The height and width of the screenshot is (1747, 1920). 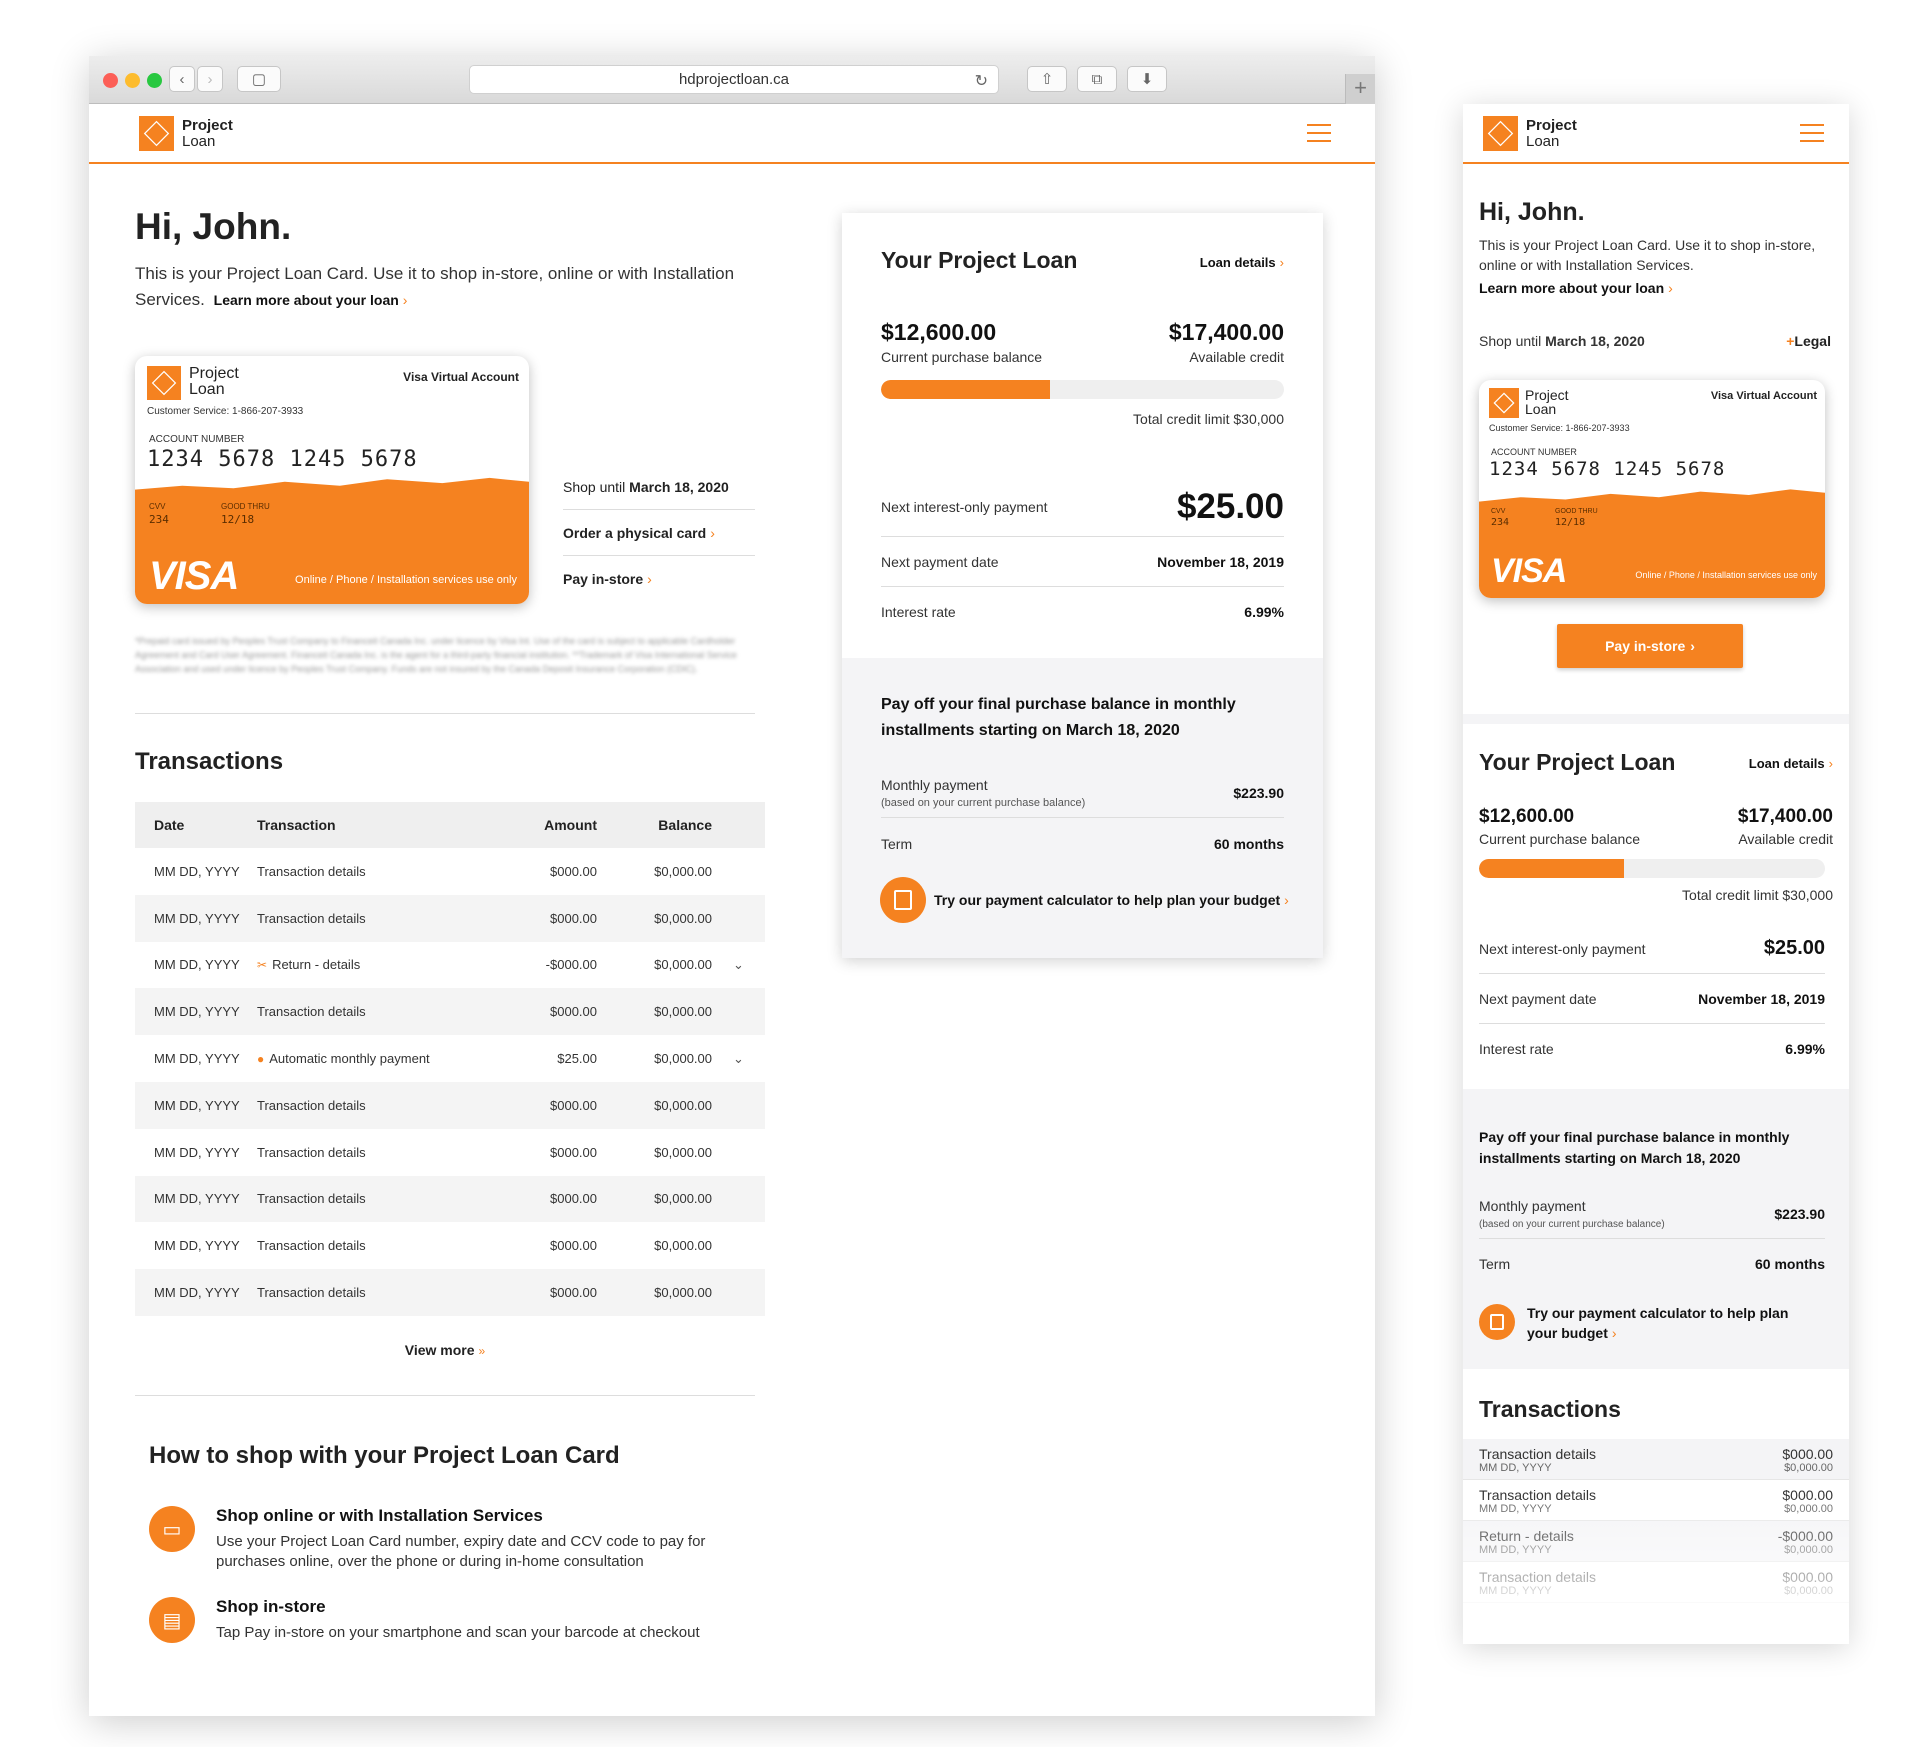 I want to click on brand-line-2: Loan, so click(x=1543, y=141).